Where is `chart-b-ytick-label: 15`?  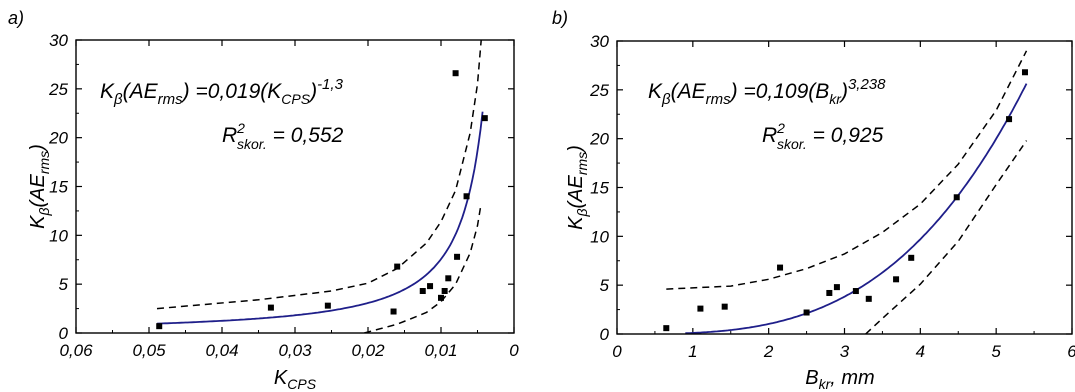
chart-b-ytick-label: 15 is located at coordinates (599, 188).